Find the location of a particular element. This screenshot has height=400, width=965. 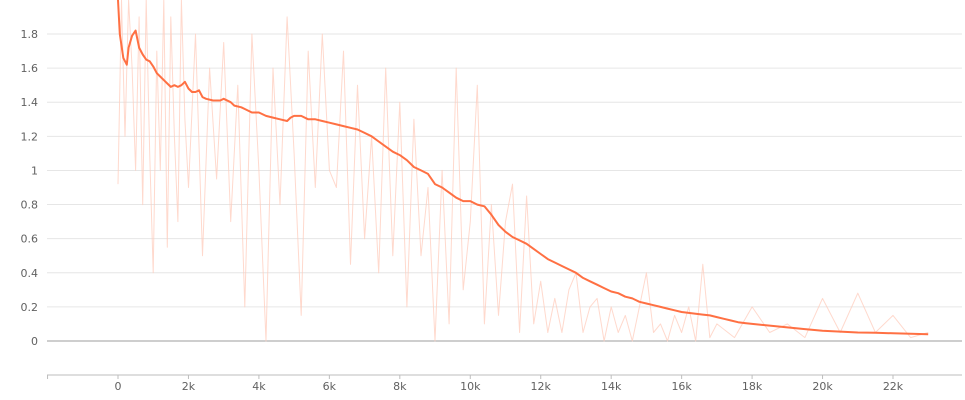

x-tick-label: 18k is located at coordinates (752, 386).